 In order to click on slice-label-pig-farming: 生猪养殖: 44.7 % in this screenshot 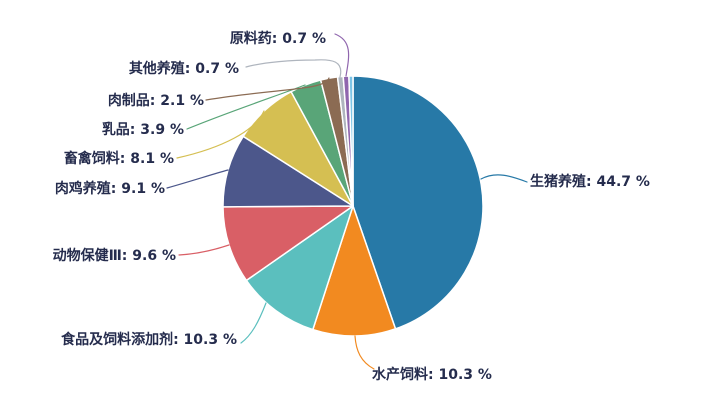, I will do `click(590, 182)`.